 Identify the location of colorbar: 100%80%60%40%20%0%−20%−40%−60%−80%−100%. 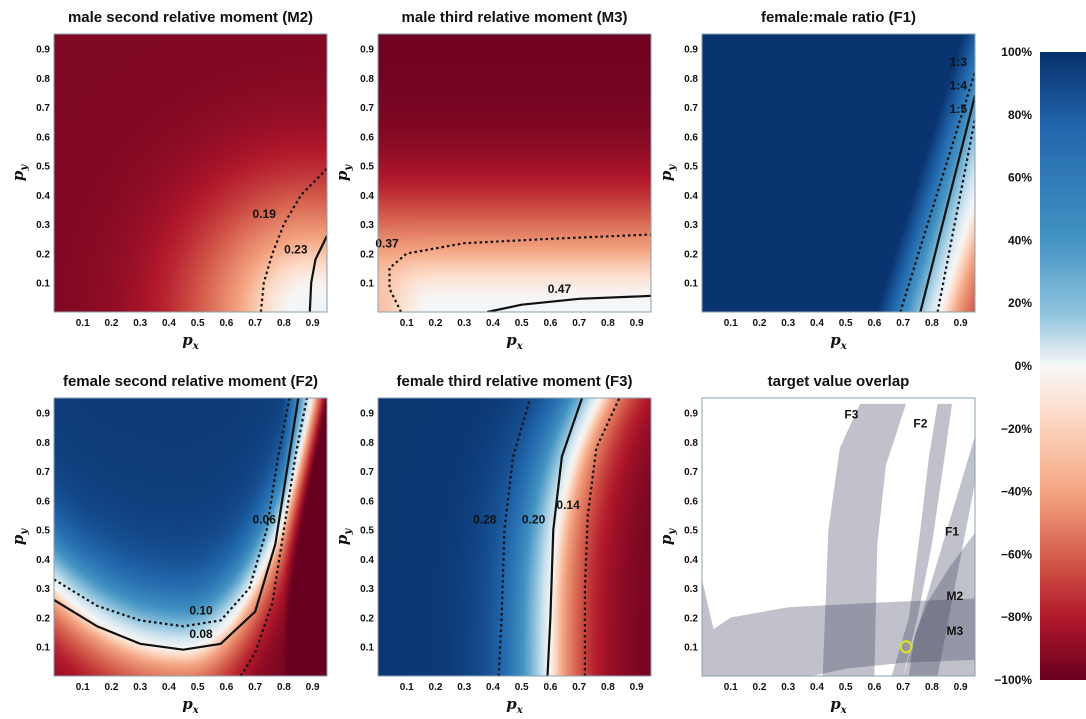
(1040, 366).